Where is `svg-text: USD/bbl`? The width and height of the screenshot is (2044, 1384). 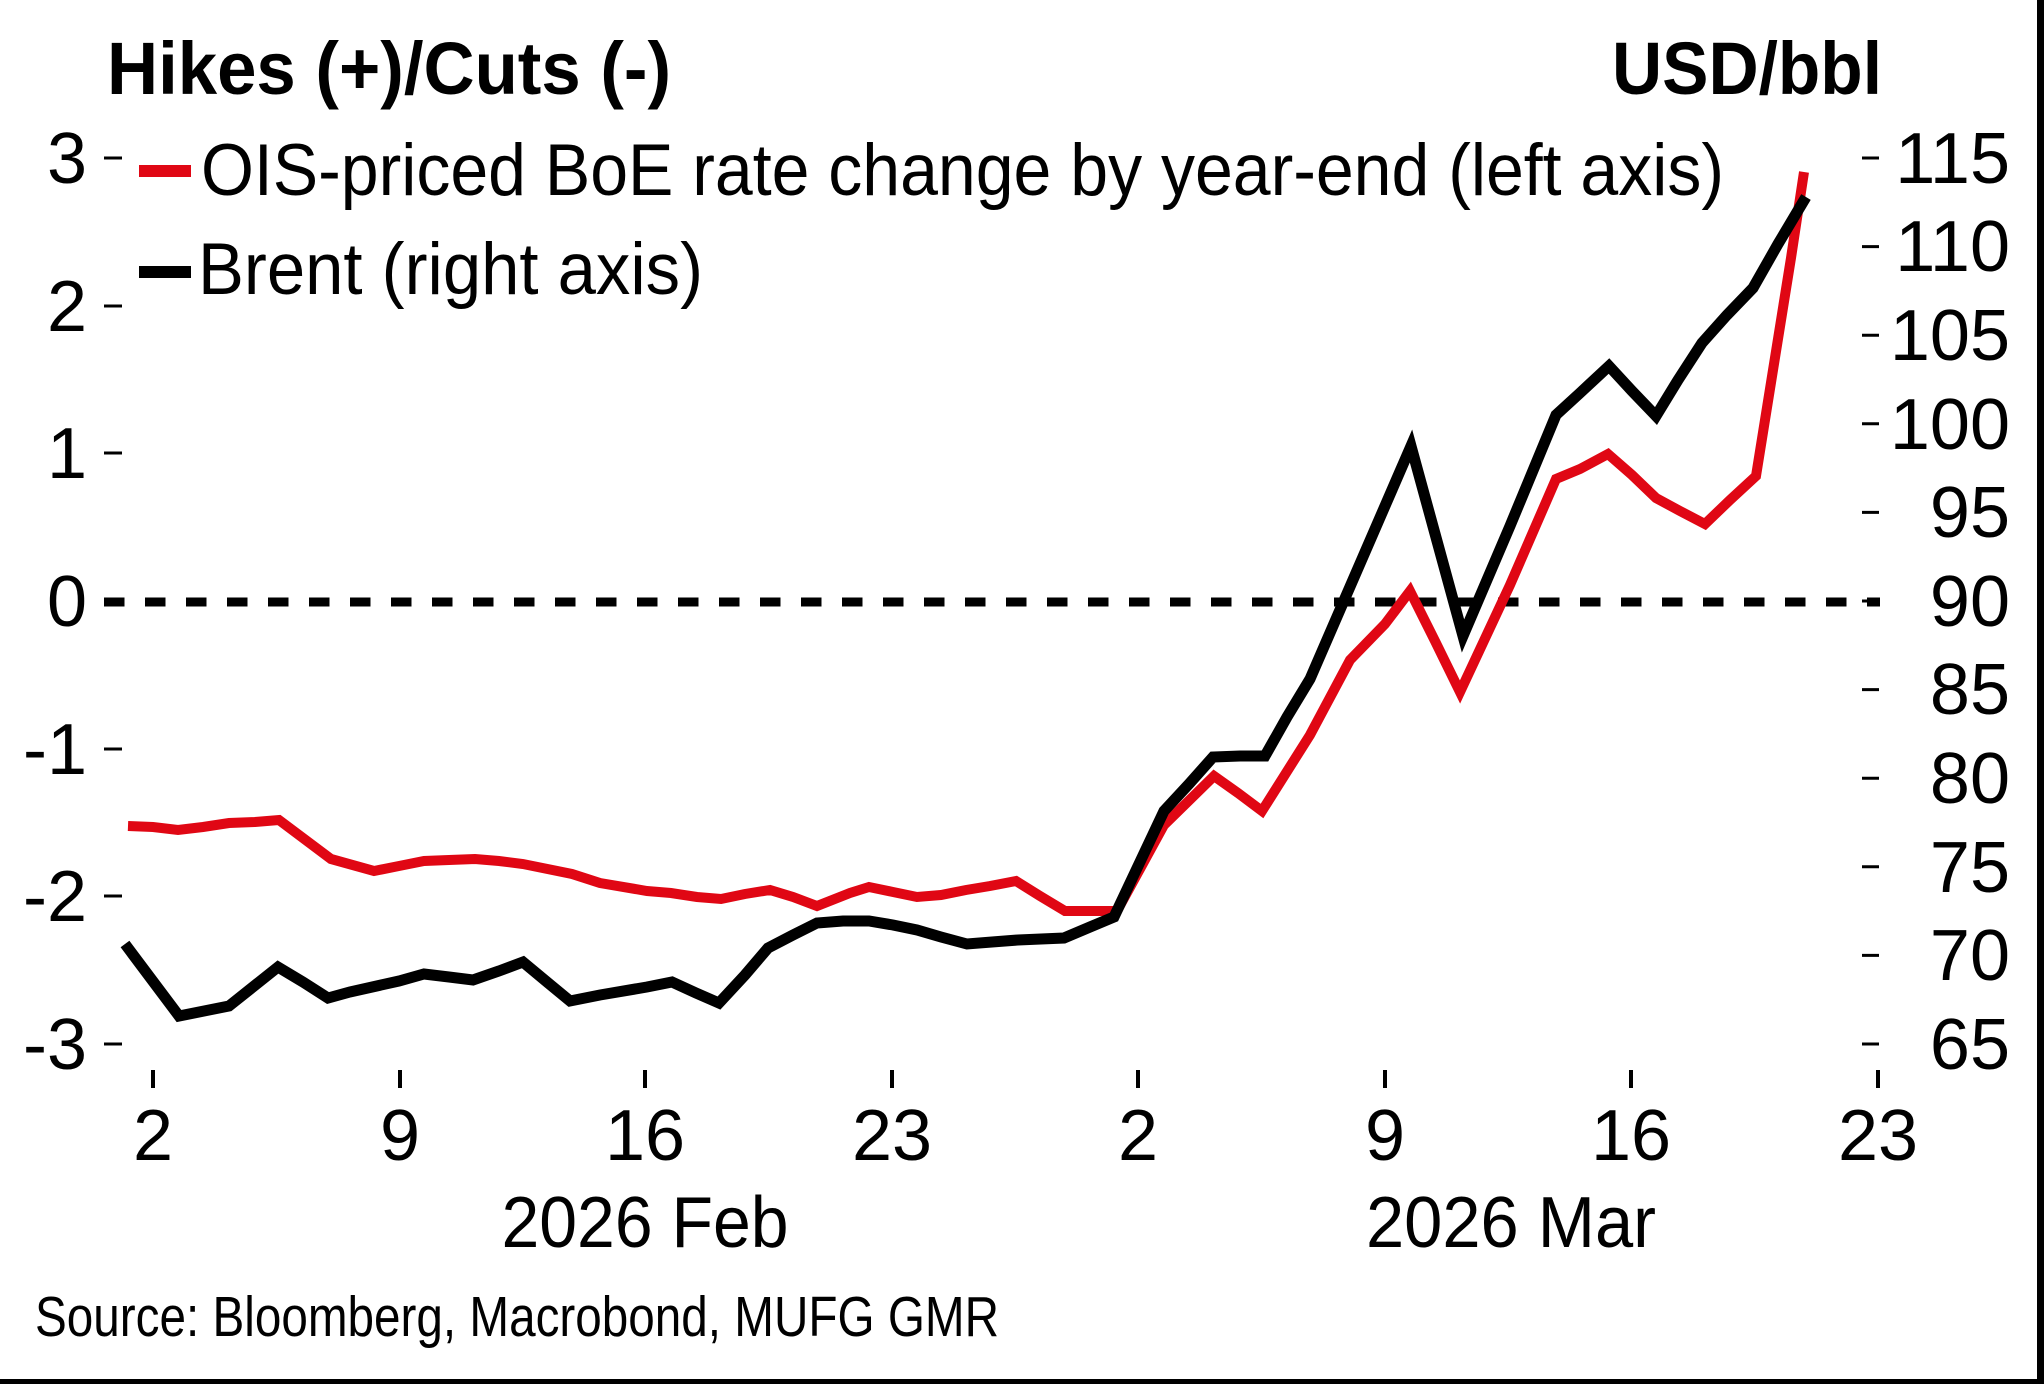
svg-text: USD/bbl is located at coordinates (1747, 68).